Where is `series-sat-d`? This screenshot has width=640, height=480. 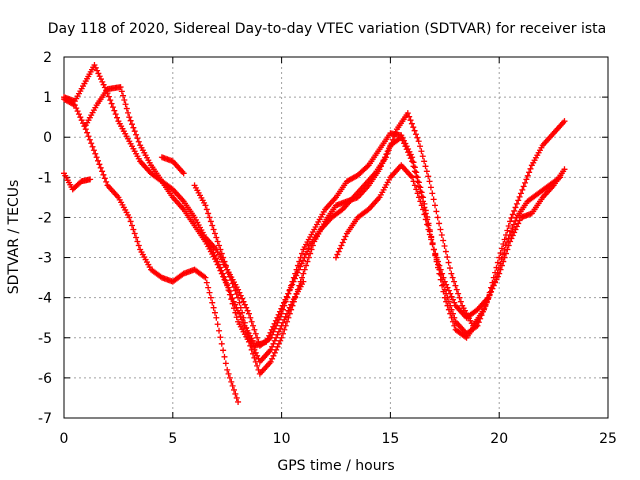 series-sat-d is located at coordinates (172, 165).